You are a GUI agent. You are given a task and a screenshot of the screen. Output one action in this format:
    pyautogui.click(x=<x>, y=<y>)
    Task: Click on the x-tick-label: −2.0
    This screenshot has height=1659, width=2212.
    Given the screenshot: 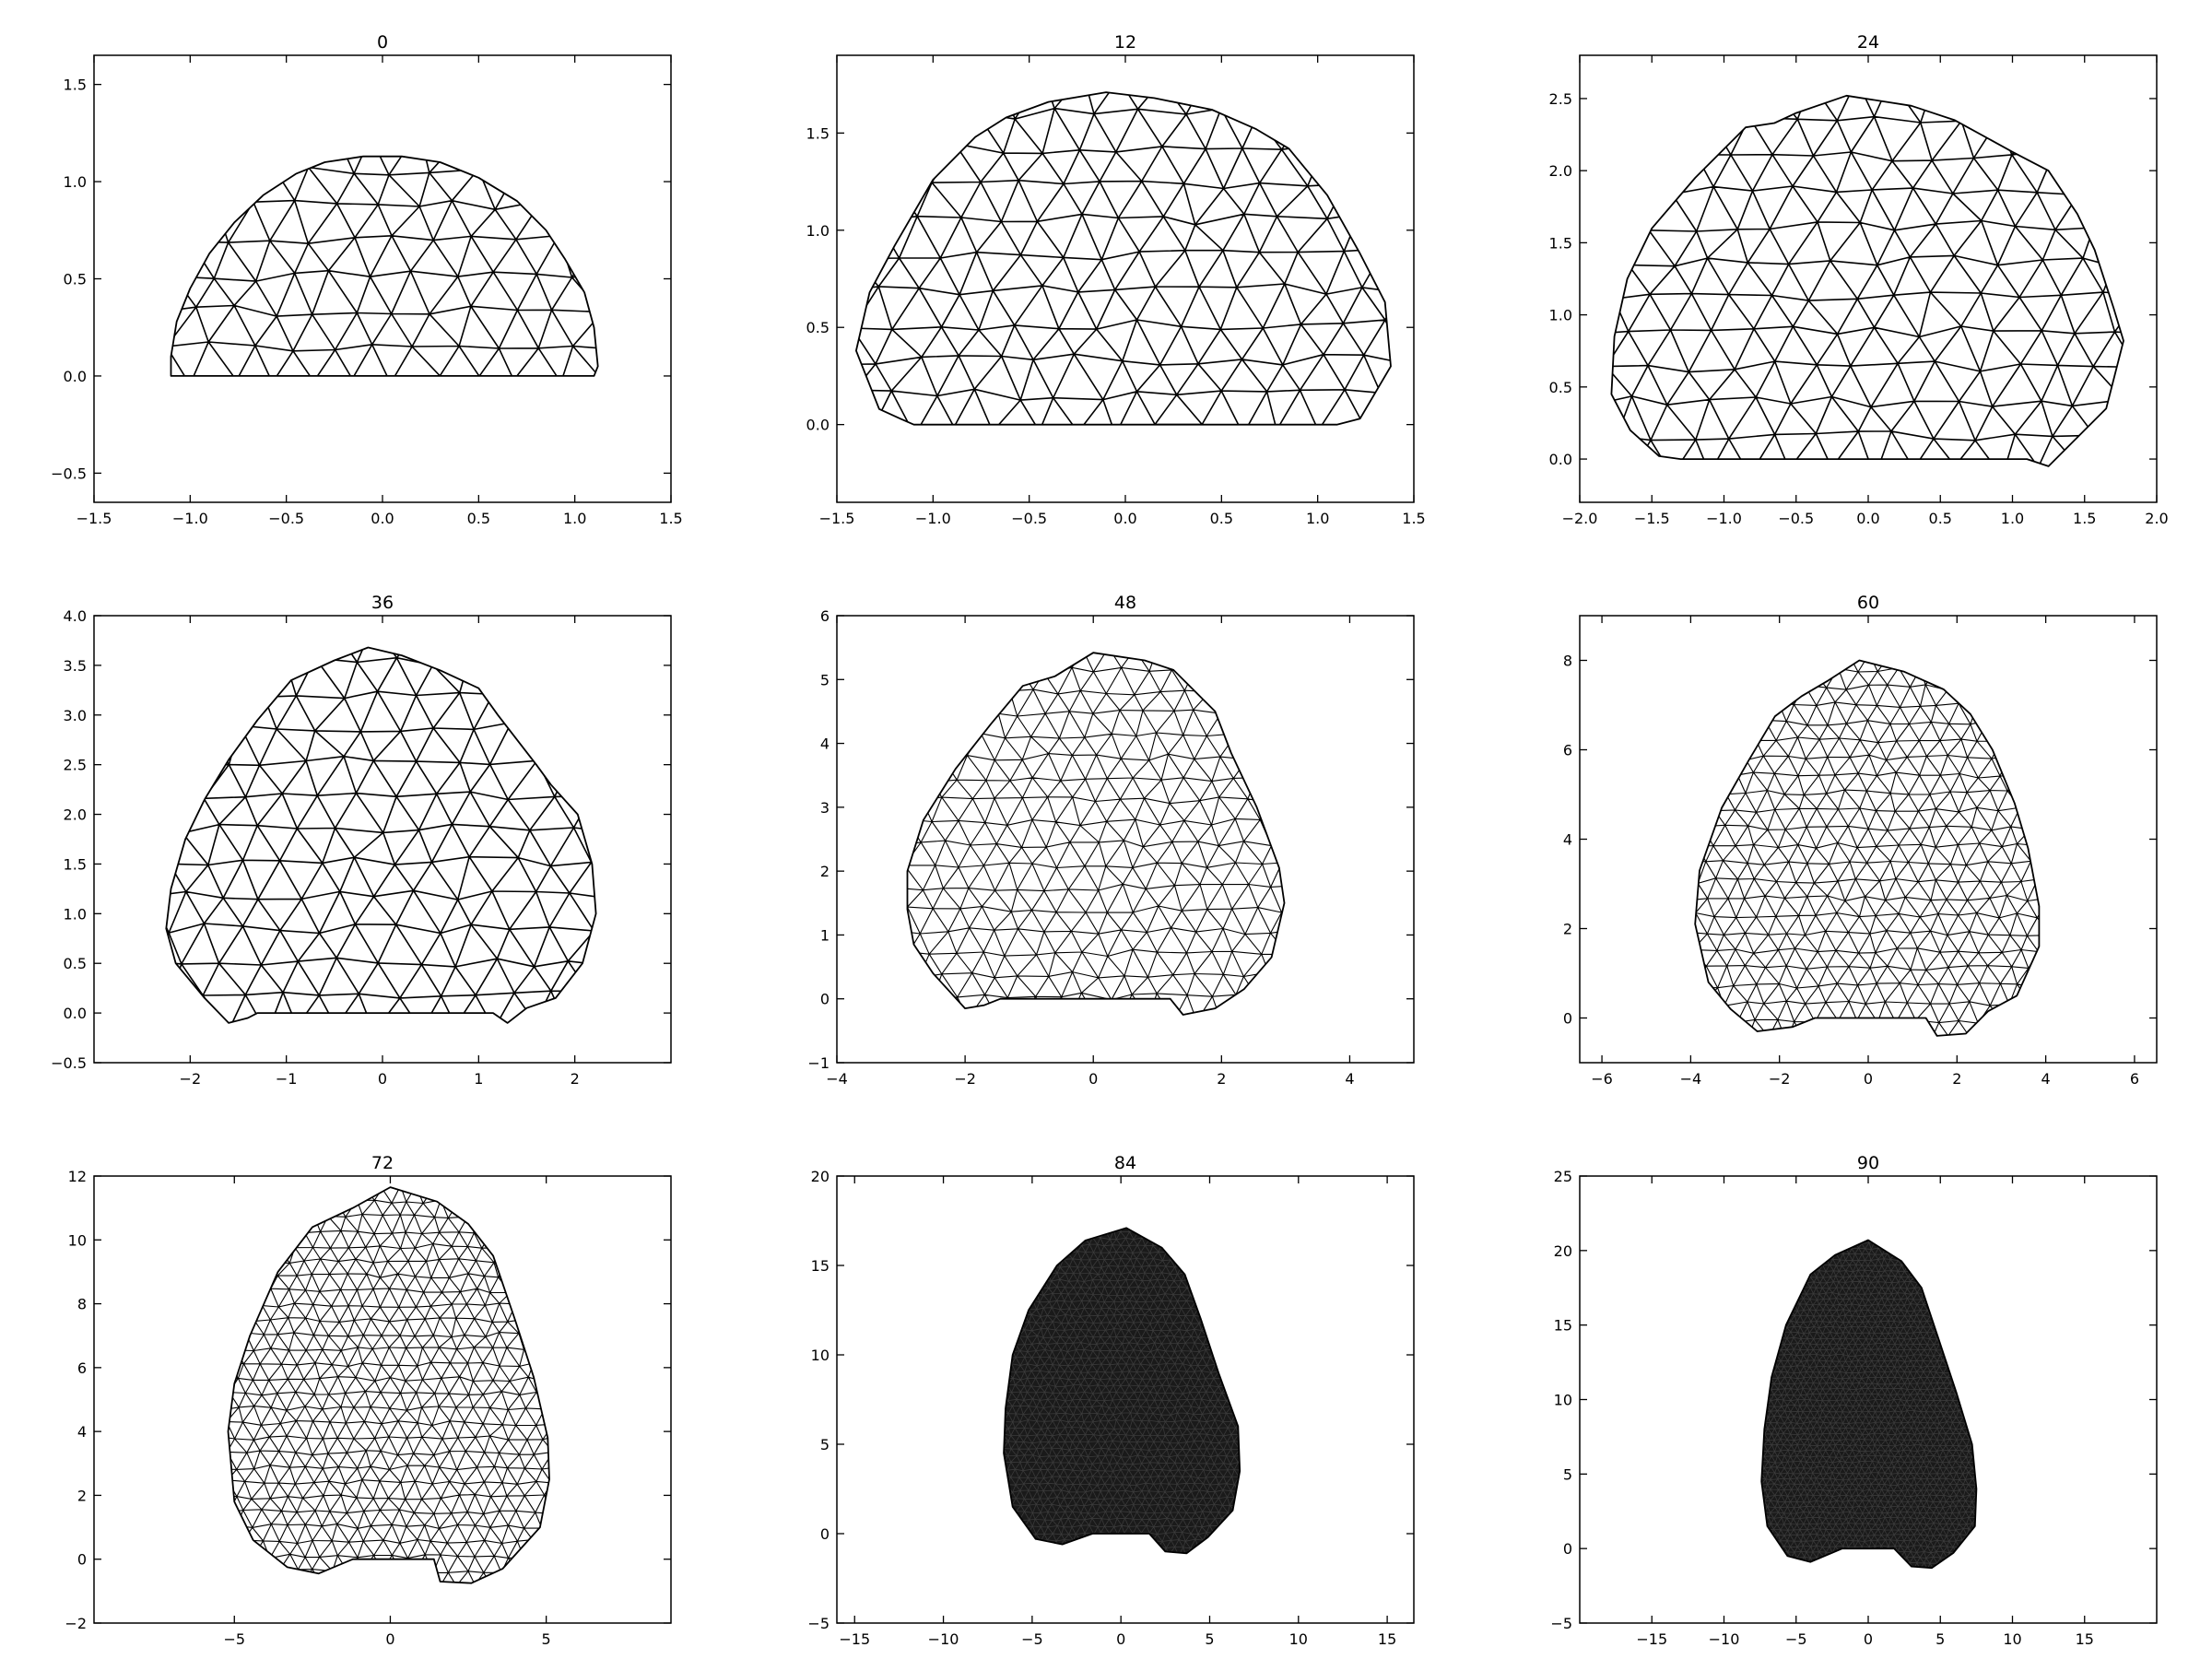 What is the action you would take?
    pyautogui.click(x=1580, y=518)
    